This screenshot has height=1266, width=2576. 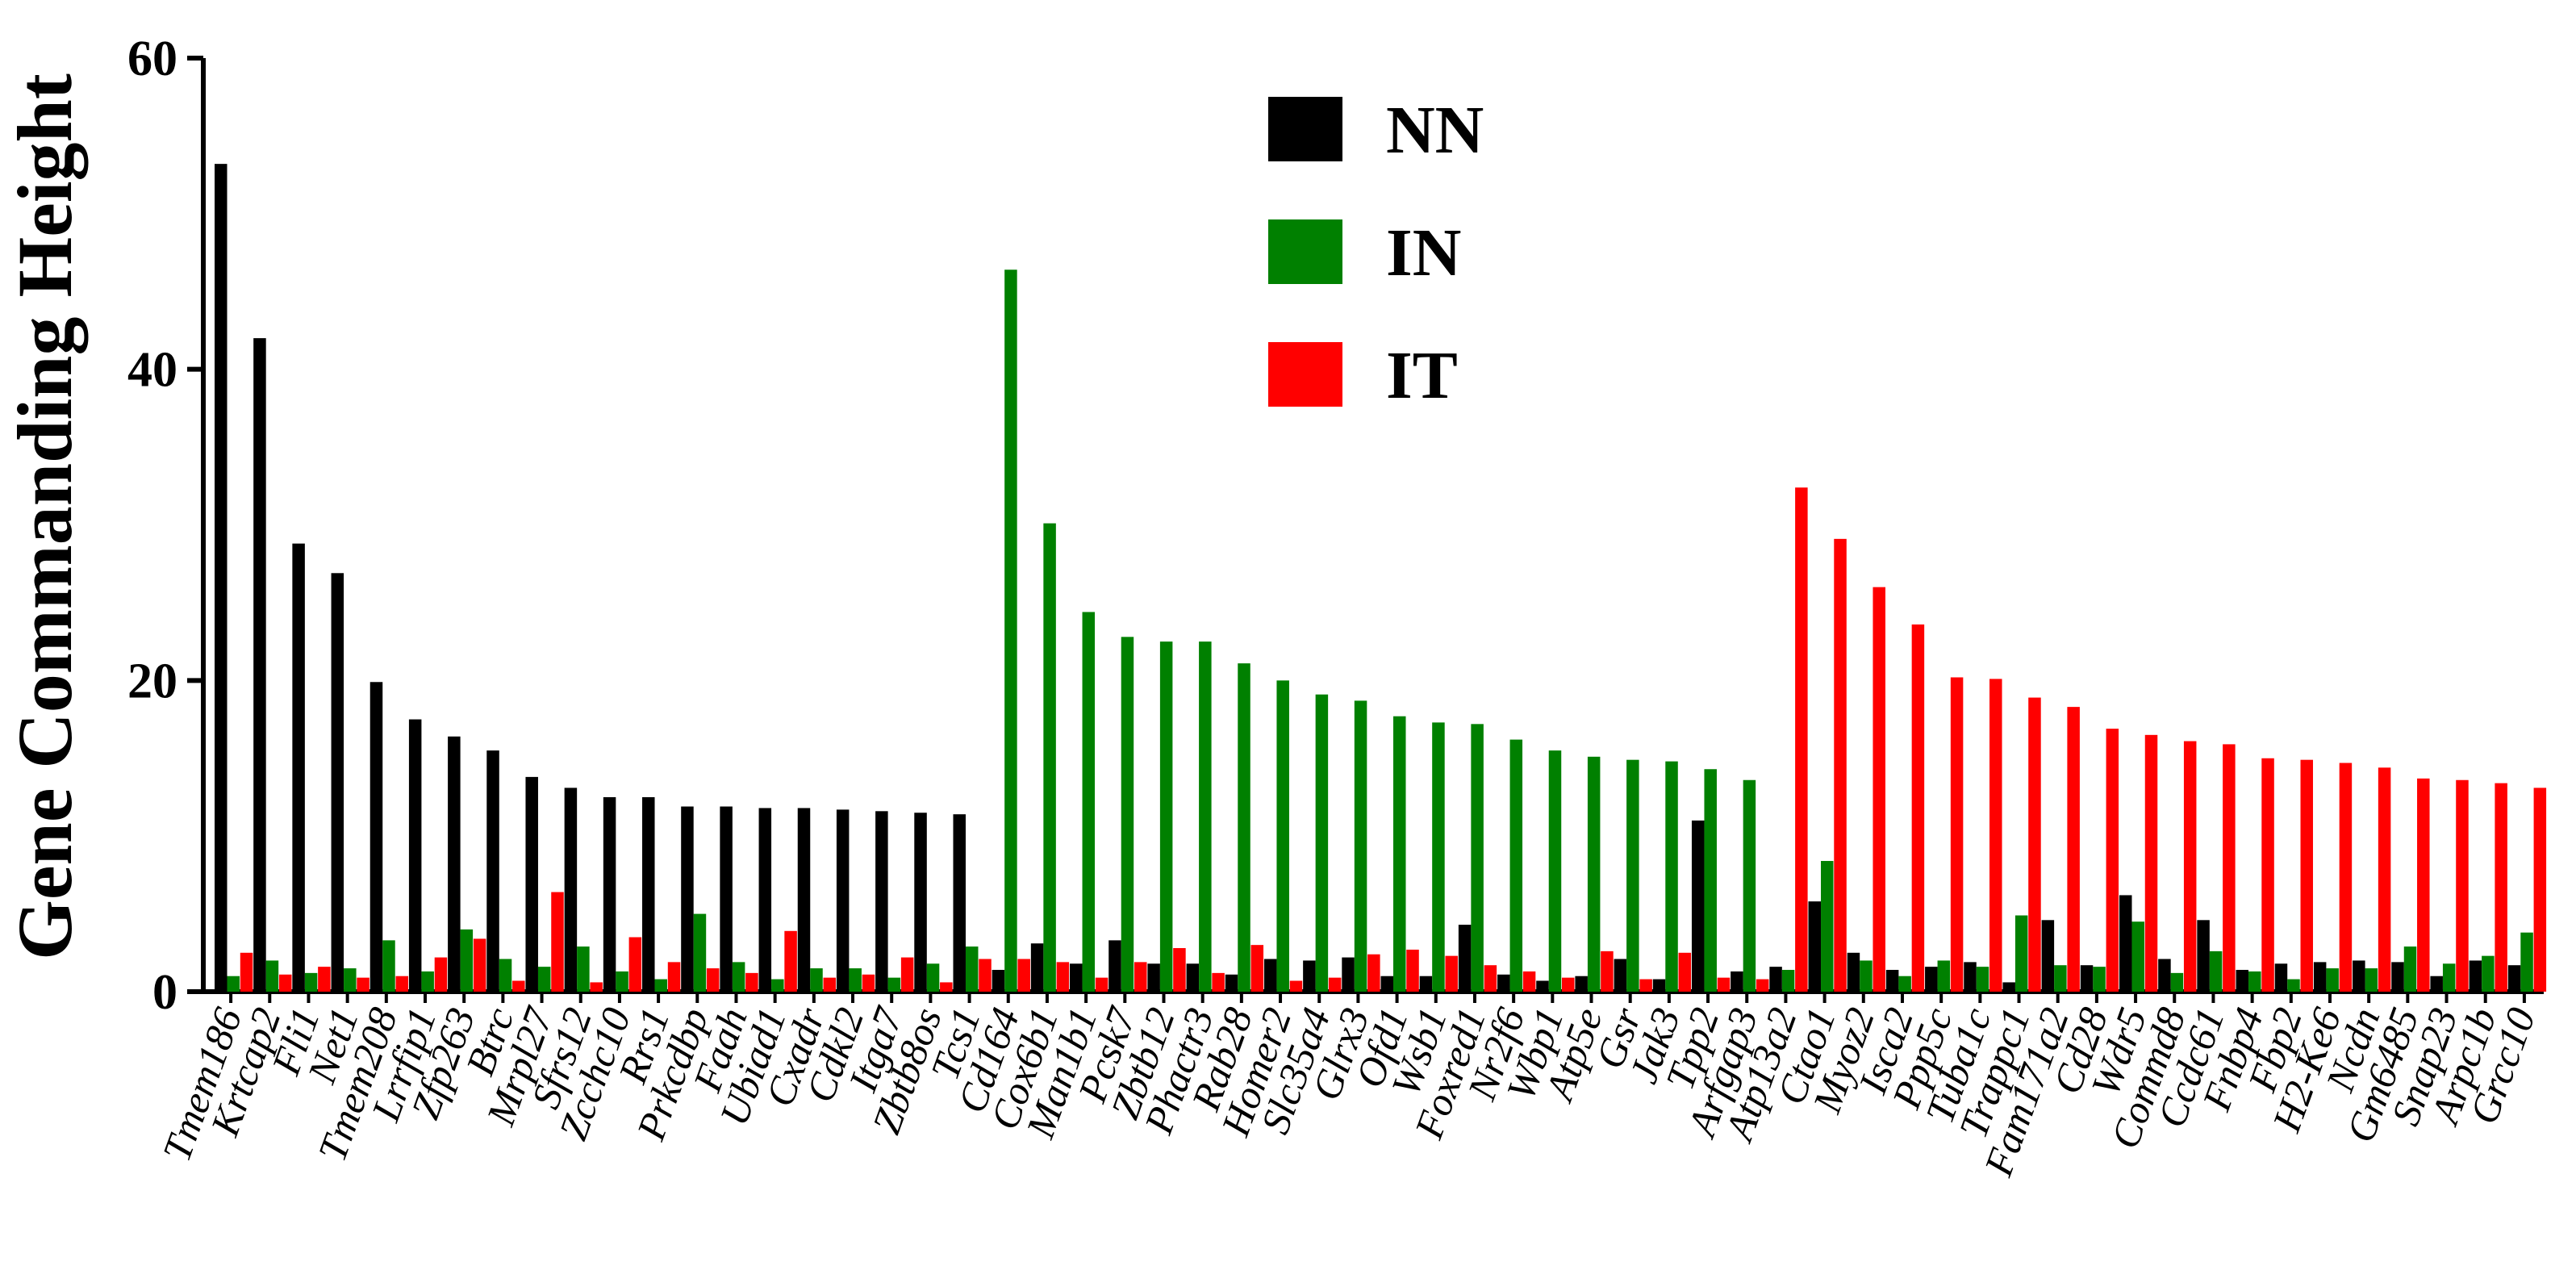 What do you see at coordinates (1422, 376) in the screenshot?
I see `legend-label-it: IT` at bounding box center [1422, 376].